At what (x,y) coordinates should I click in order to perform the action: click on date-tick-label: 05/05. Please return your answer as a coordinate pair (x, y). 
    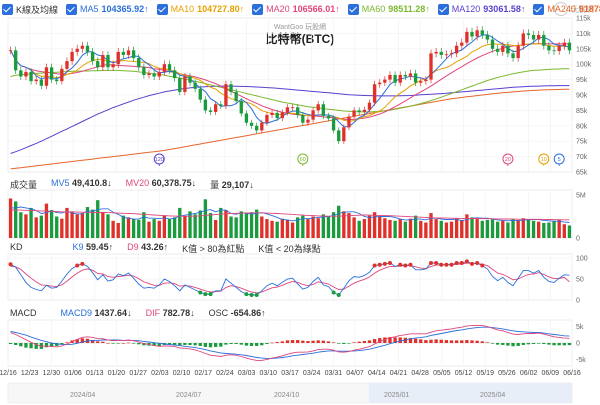
    Looking at the image, I should click on (442, 373).